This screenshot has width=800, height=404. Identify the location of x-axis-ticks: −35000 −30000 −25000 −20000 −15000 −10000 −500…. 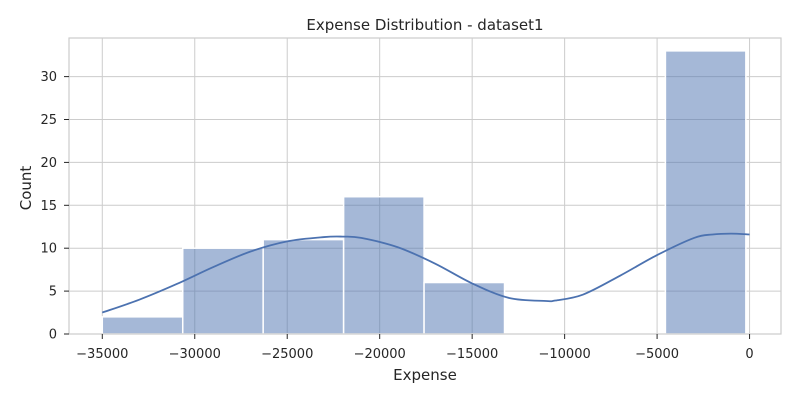
(415, 348).